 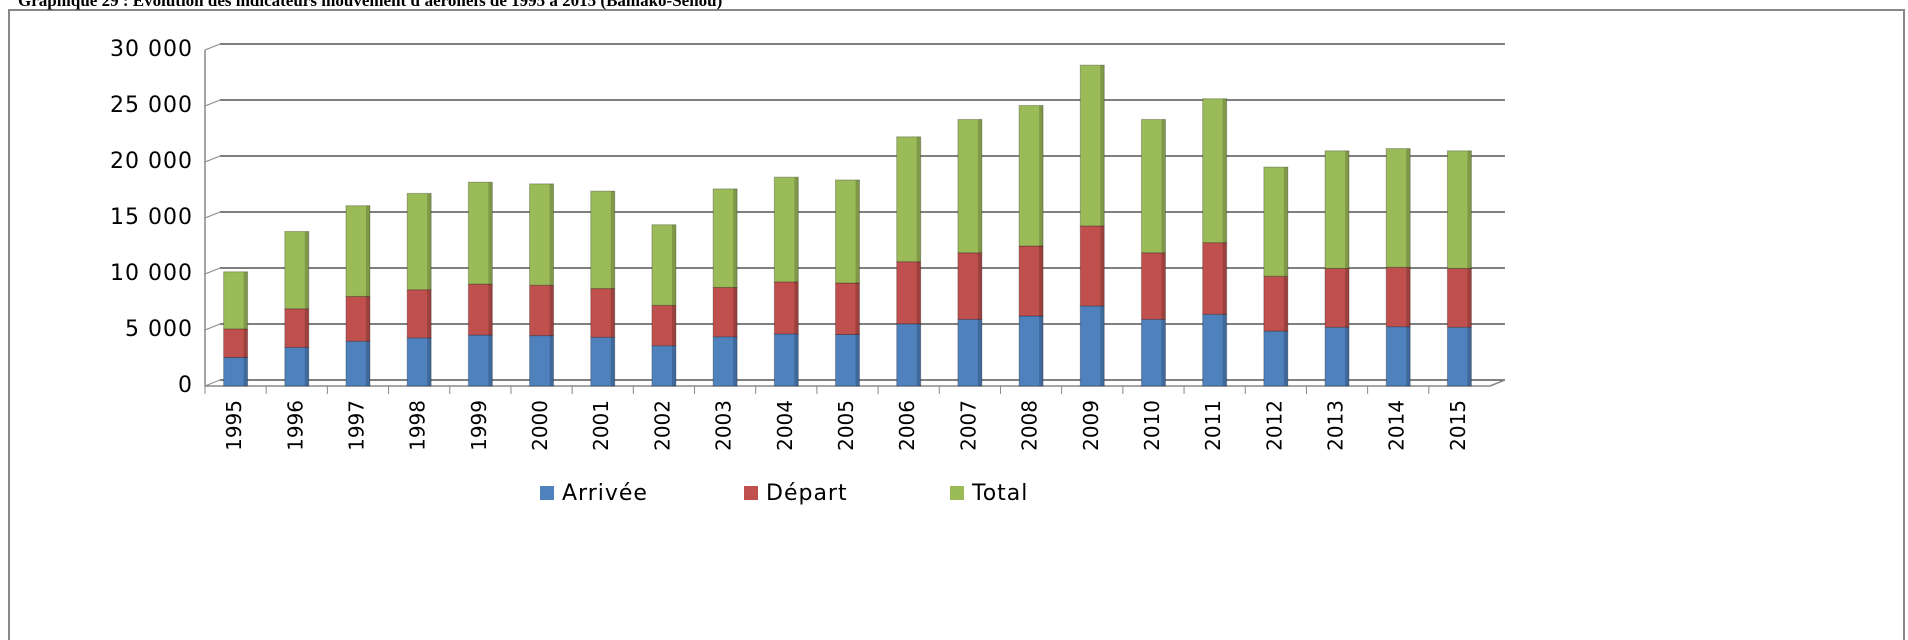 I want to click on x-tick-label: 2008, so click(x=1030, y=425).